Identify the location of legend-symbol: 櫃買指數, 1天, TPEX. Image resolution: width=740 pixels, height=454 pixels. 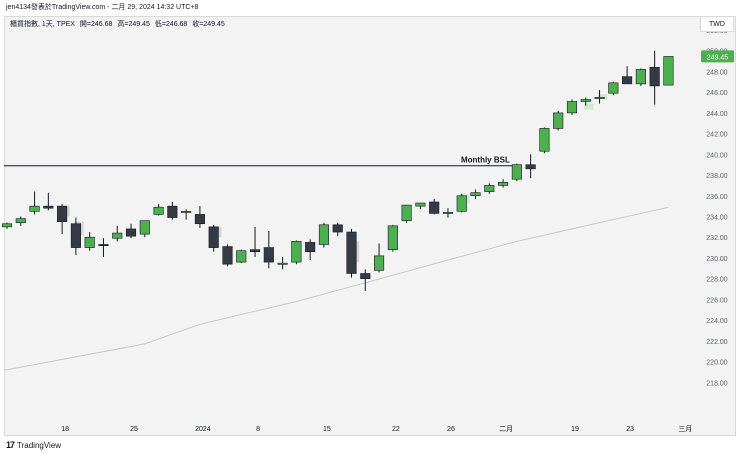
(42, 24).